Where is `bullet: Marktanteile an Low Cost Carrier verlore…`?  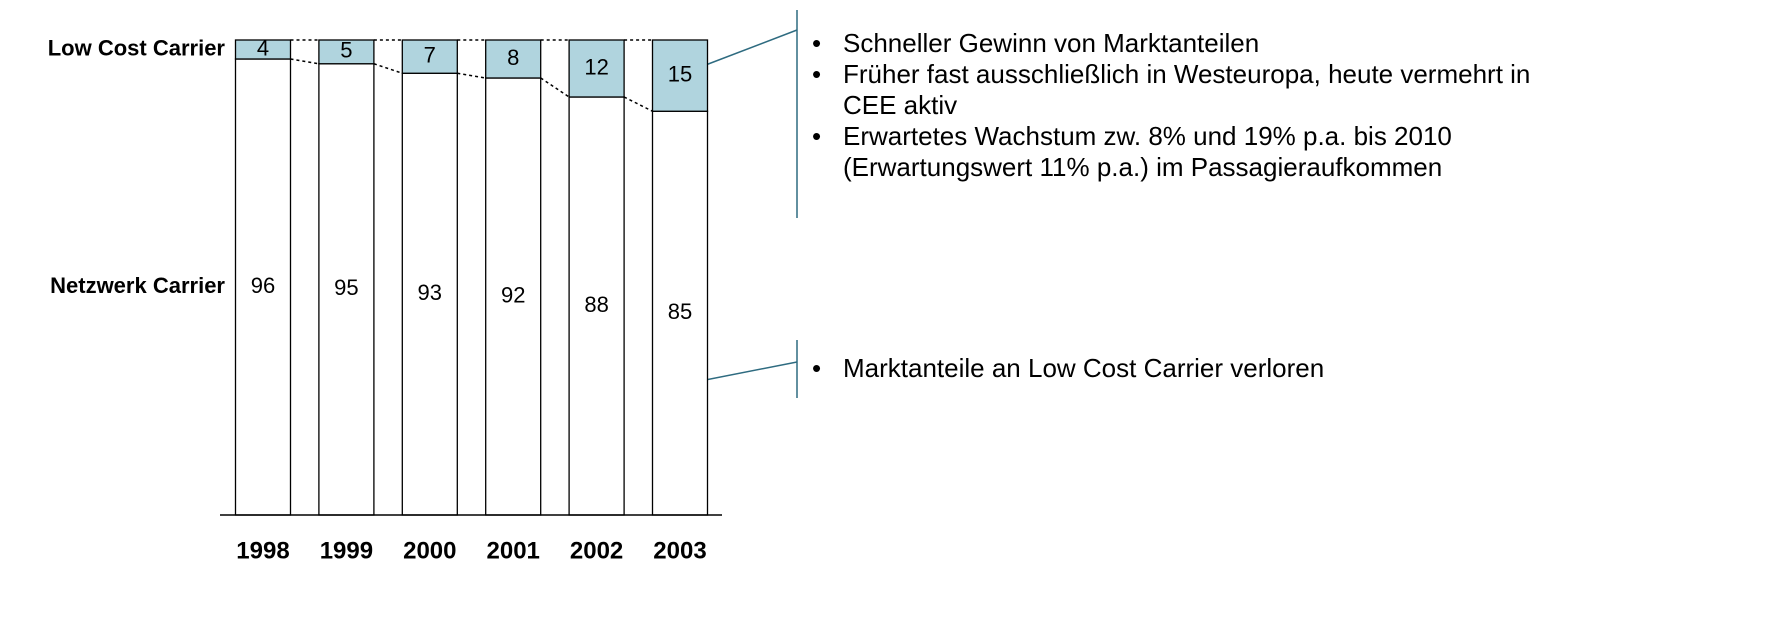
bullet: Marktanteile an Low Cost Carrier verlore… is located at coordinates (1192, 368).